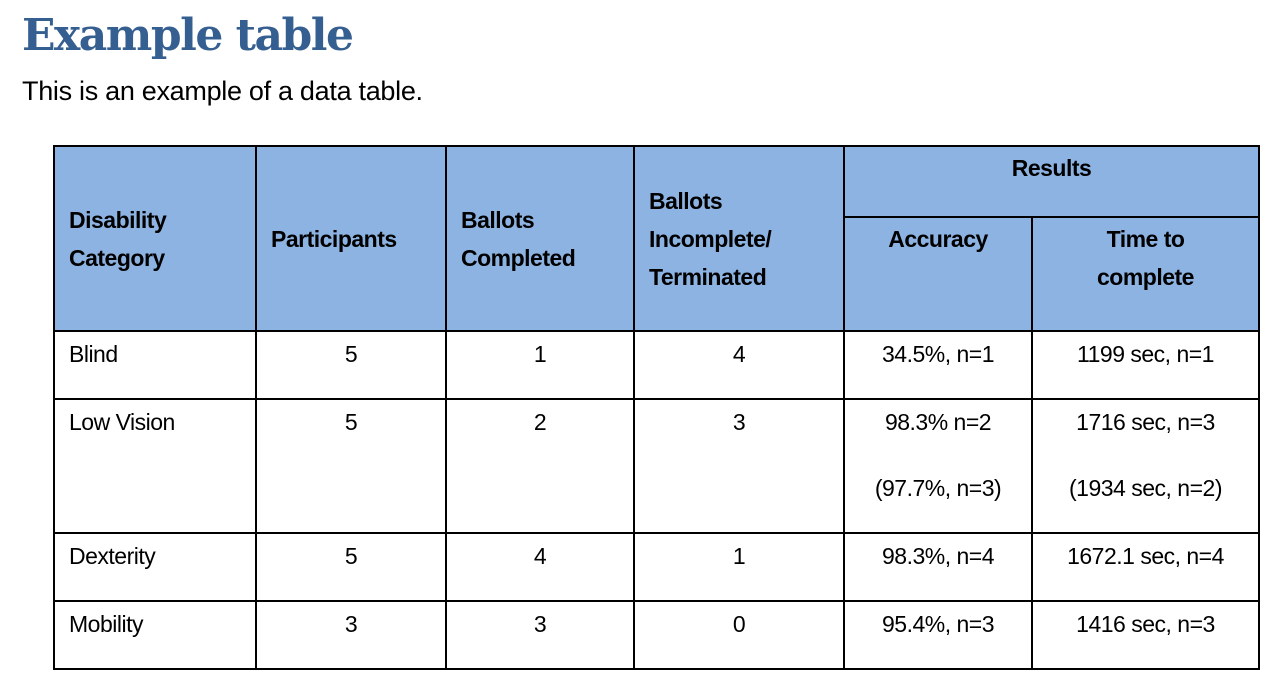  I want to click on cell-category-value: Low Vision, so click(122, 422).